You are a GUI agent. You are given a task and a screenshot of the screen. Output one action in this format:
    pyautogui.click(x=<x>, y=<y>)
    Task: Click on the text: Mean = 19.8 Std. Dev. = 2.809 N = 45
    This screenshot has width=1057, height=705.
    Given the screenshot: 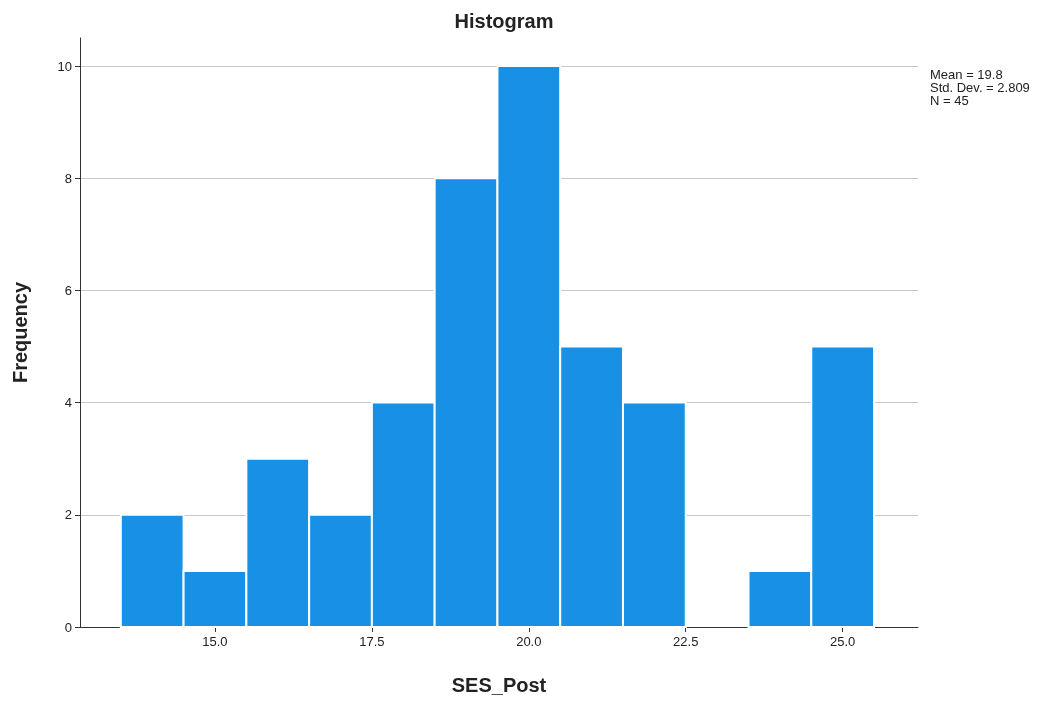 What is the action you would take?
    pyautogui.click(x=980, y=87)
    